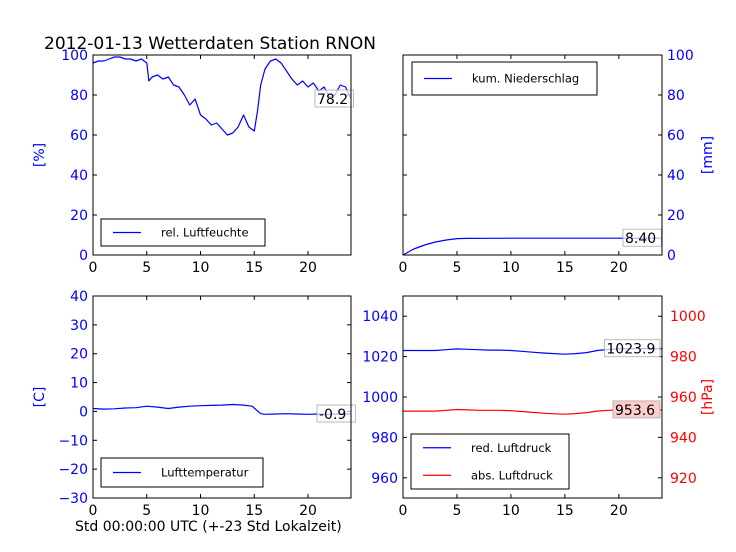 The height and width of the screenshot is (552, 736). I want to click on y-axis-label: [C], so click(40, 397).